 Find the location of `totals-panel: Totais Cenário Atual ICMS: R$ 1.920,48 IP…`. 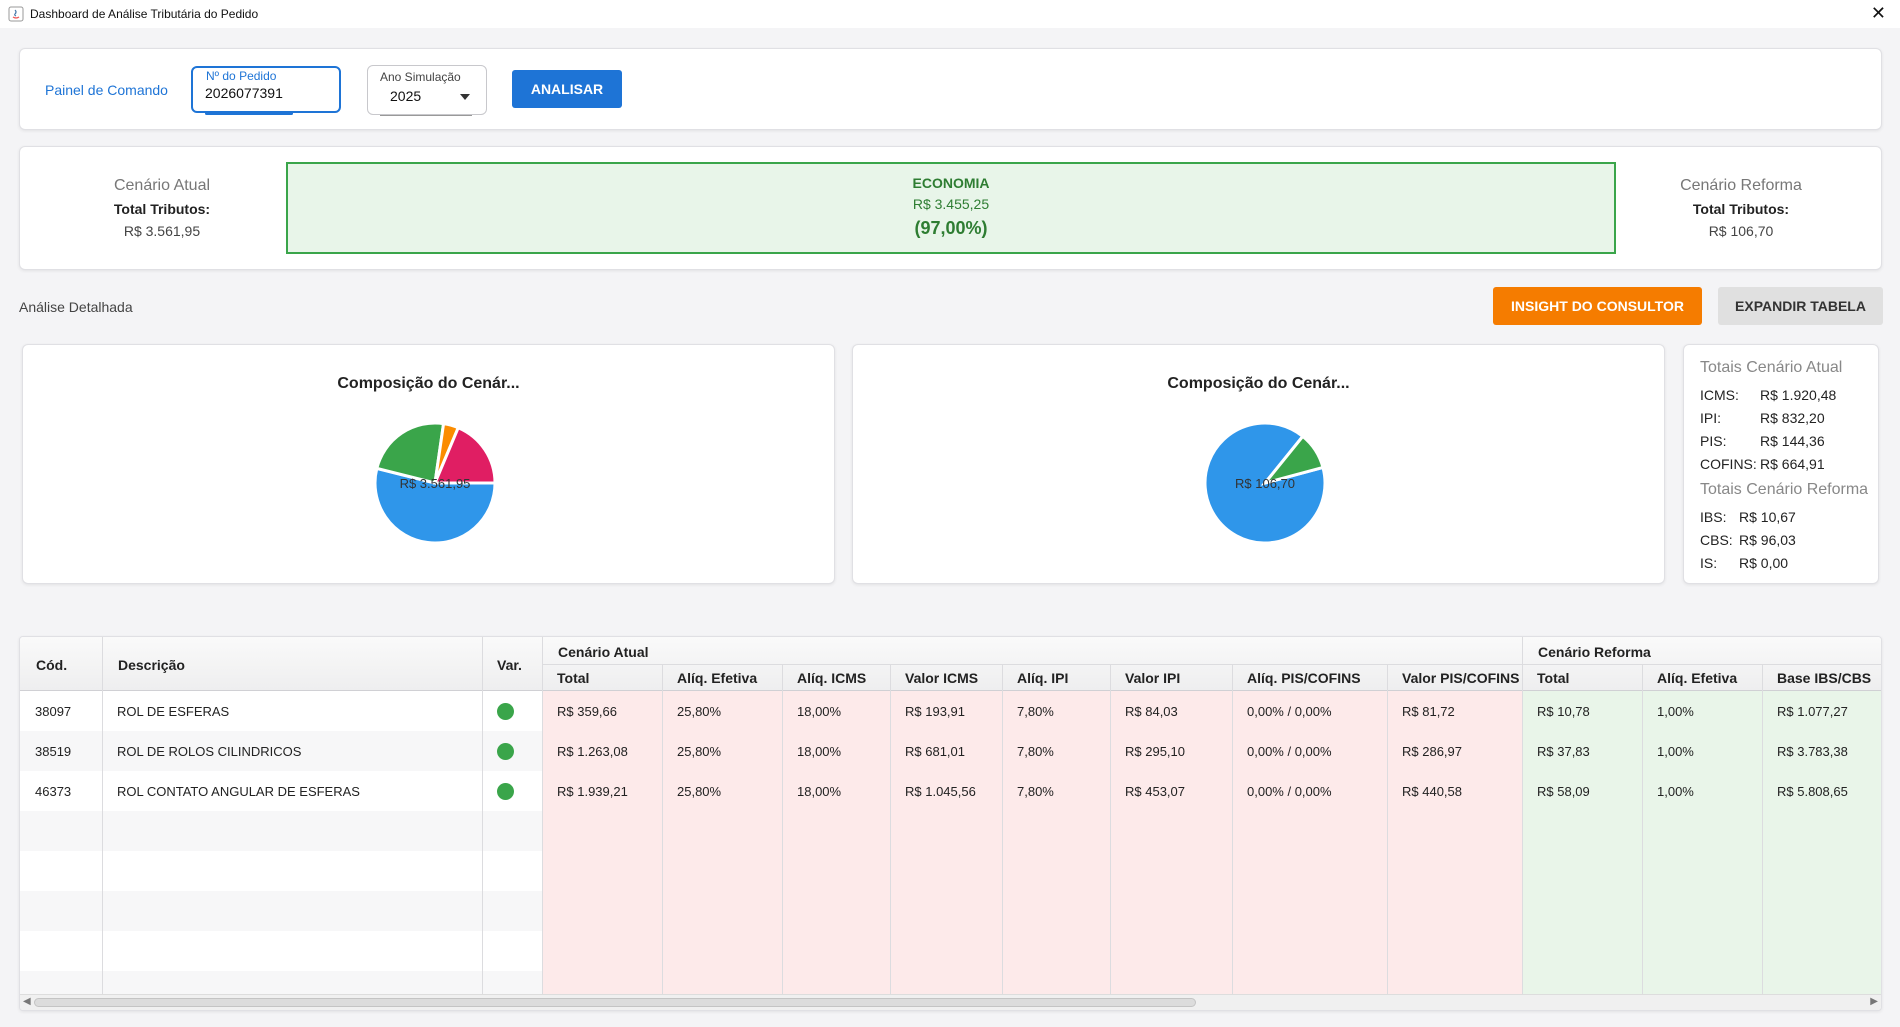

totals-panel: Totais Cenário Atual ICMS: R$ 1.920,48 IP… is located at coordinates (1781, 464).